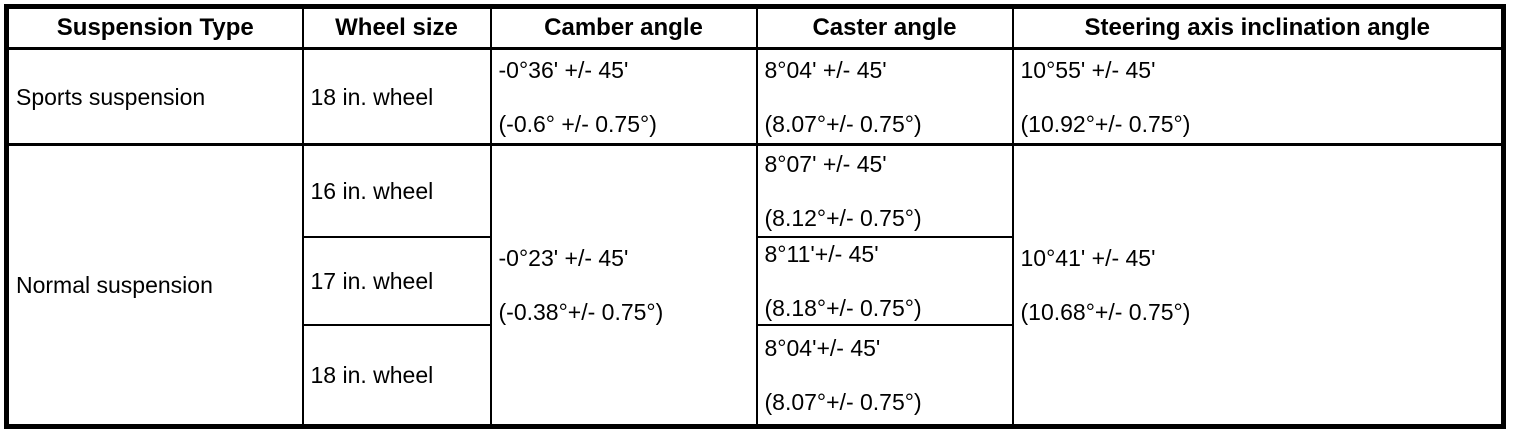 The image size is (1520, 444). I want to click on normal-18-wheel-size: 18 in. wheel, so click(372, 374).